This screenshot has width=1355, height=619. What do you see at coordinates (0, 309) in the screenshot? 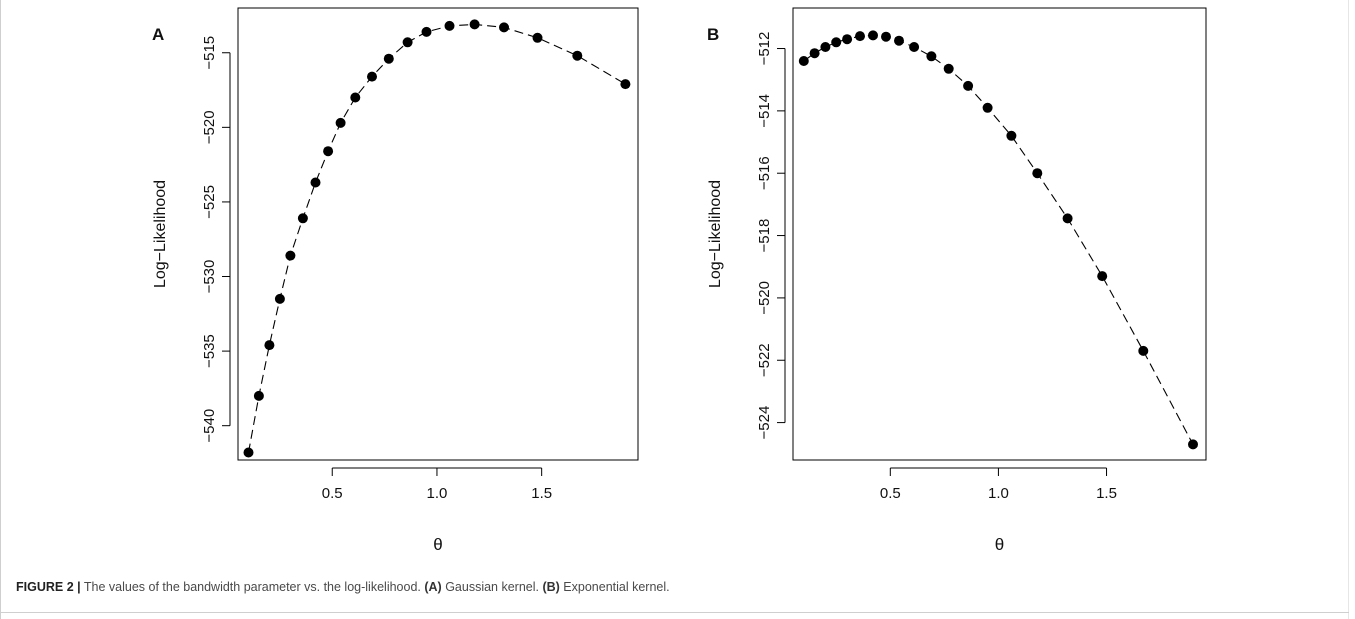
I see `figure-border-left` at bounding box center [0, 309].